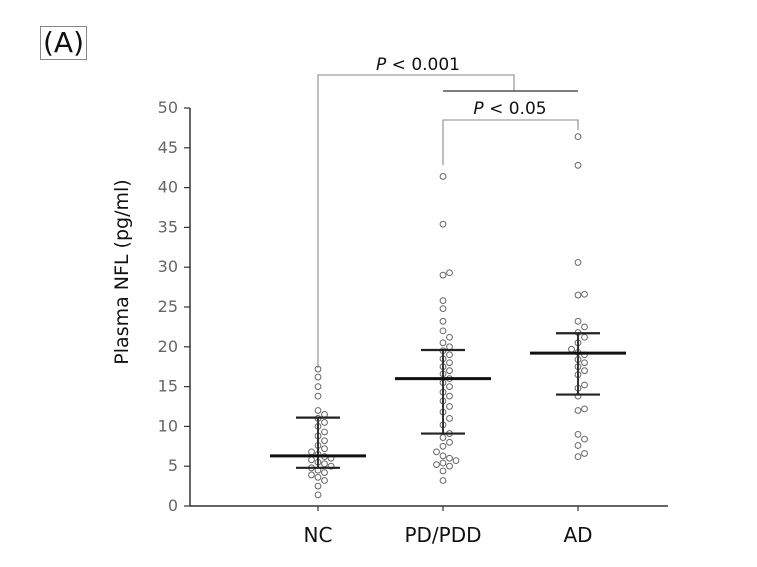 Image resolution: width=757 pixels, height=567 pixels. I want to click on y-tick-label: 25, so click(168, 306).